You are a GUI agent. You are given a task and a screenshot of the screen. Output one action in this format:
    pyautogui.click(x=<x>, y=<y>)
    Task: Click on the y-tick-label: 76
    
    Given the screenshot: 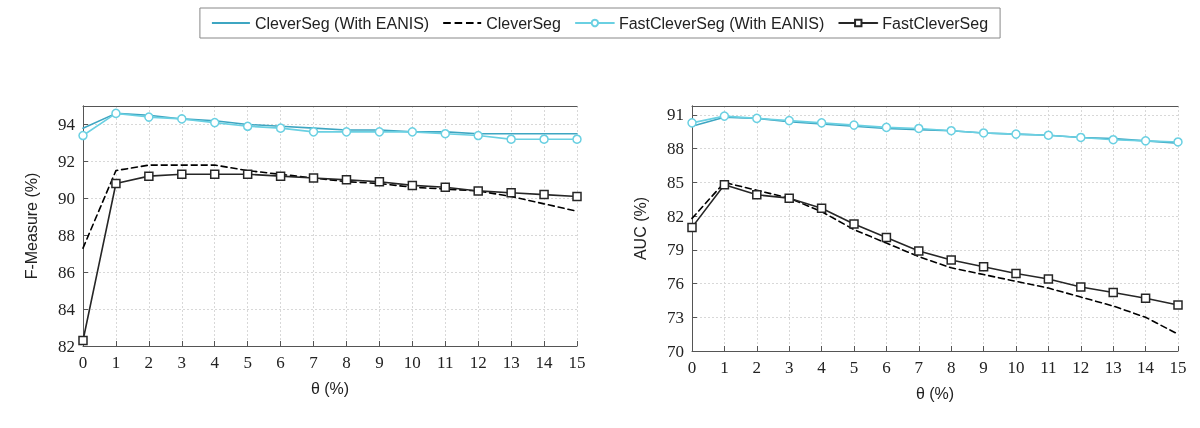 What is the action you would take?
    pyautogui.click(x=675, y=284)
    